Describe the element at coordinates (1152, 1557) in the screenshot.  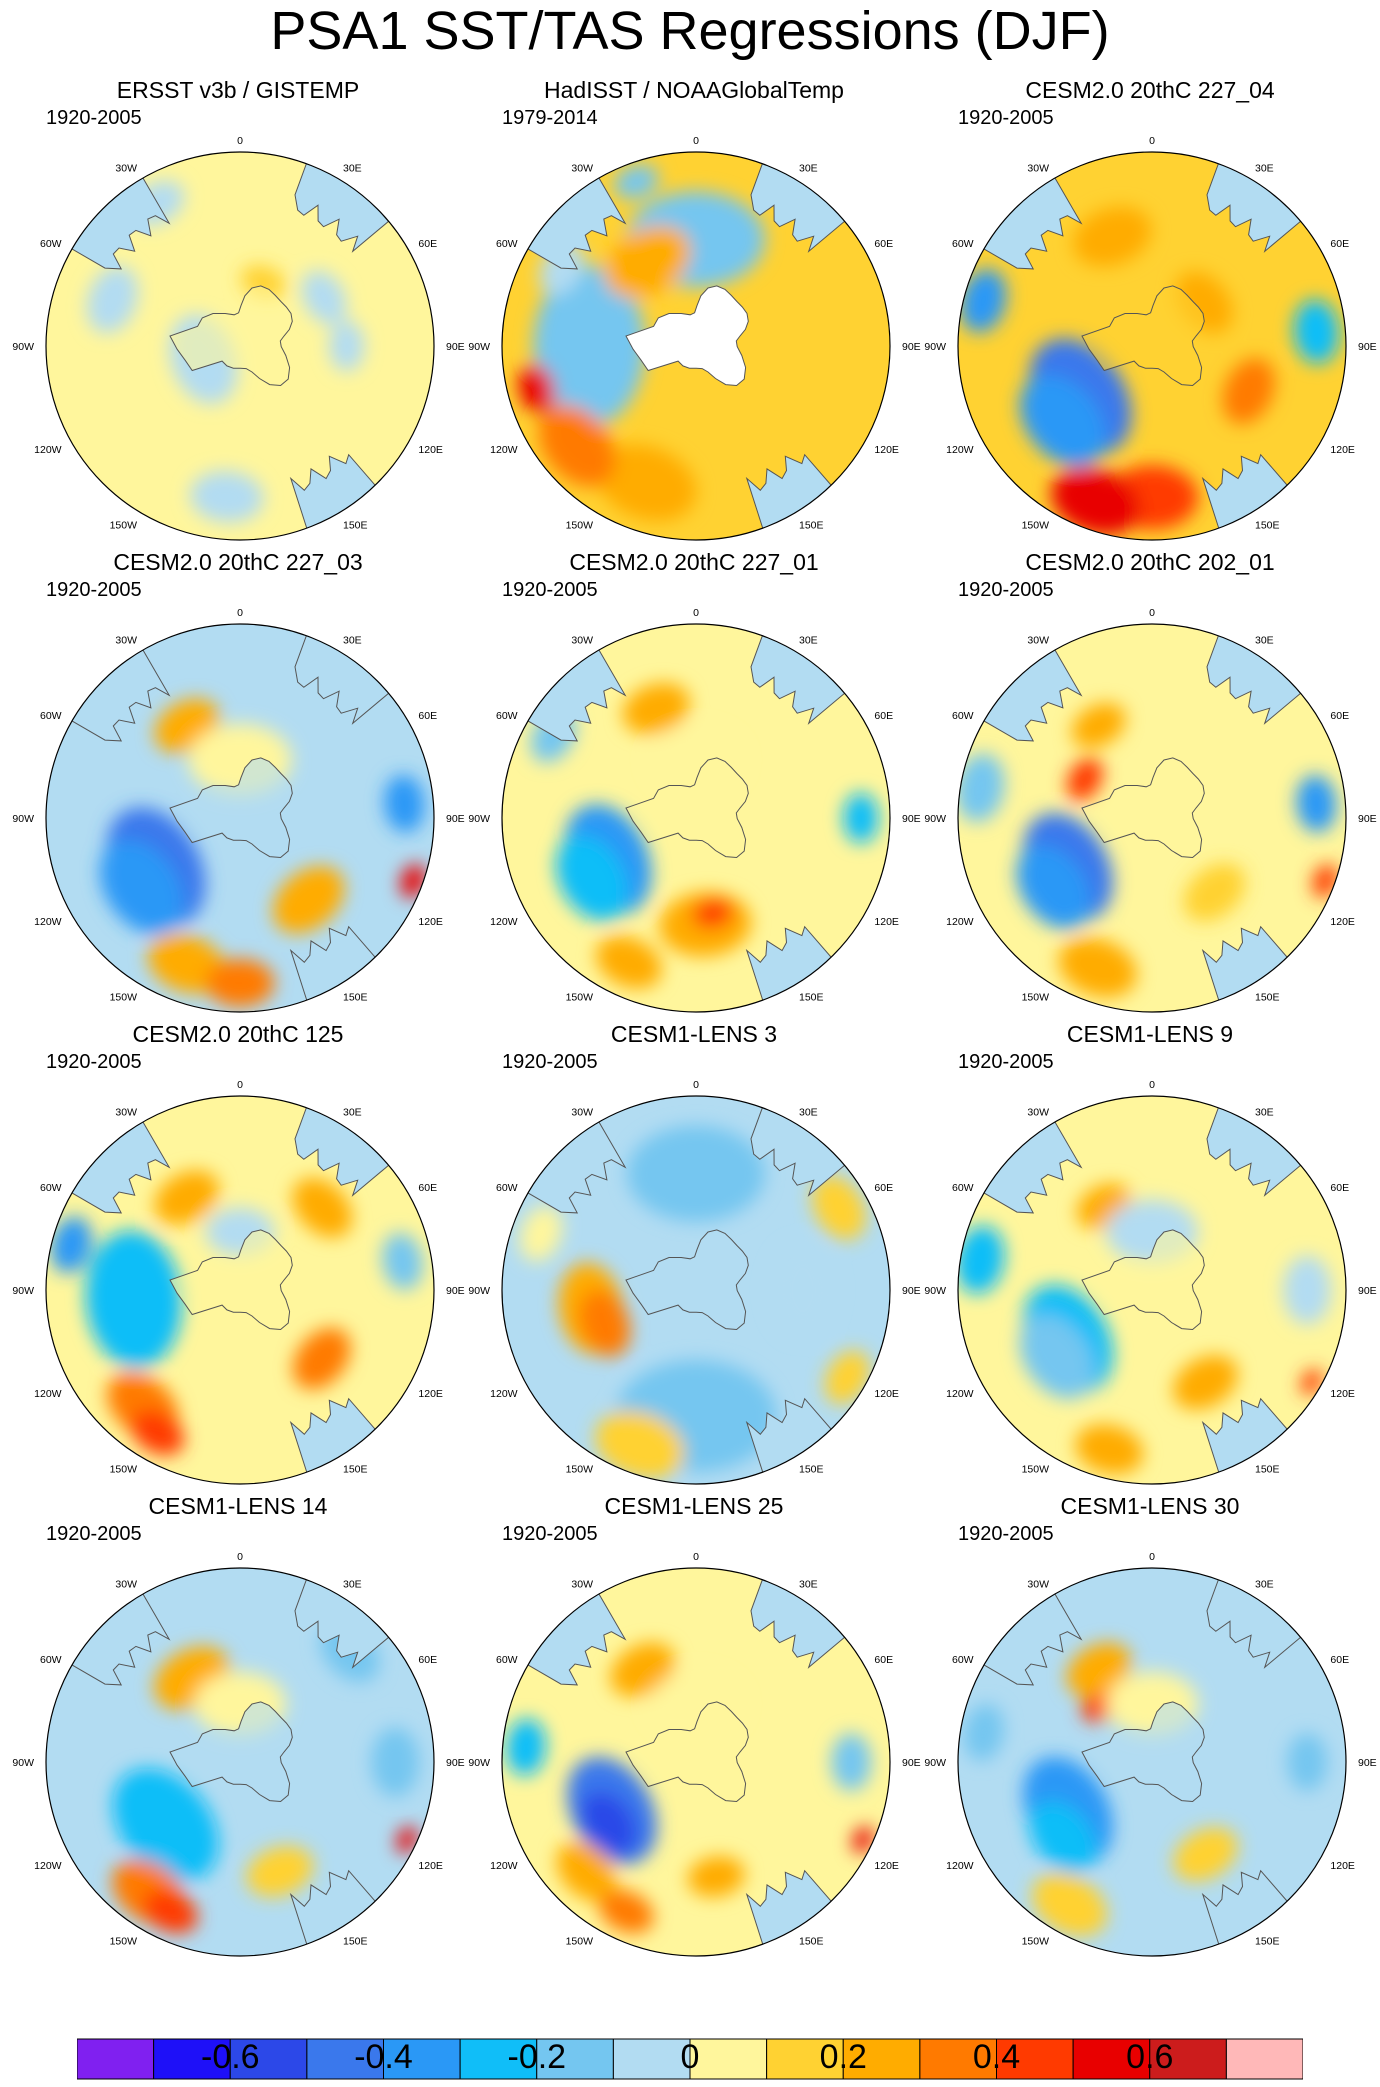
I see `longitude-label: 0` at that location.